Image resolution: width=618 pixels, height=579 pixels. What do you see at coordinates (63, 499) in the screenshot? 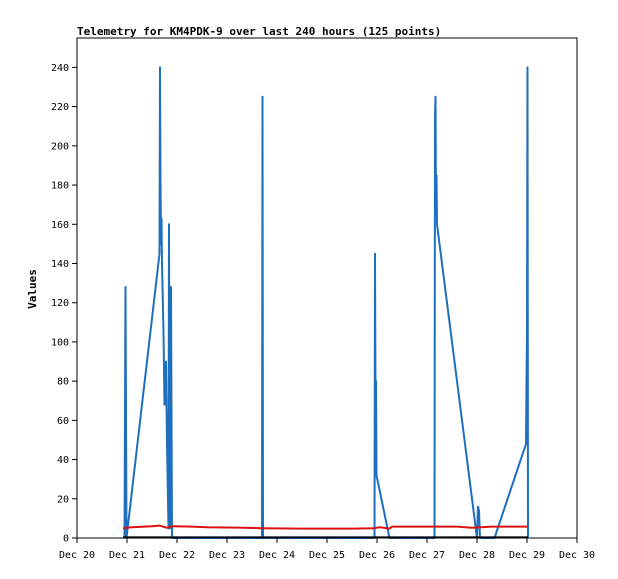
I see `y-tick-label: 20` at bounding box center [63, 499].